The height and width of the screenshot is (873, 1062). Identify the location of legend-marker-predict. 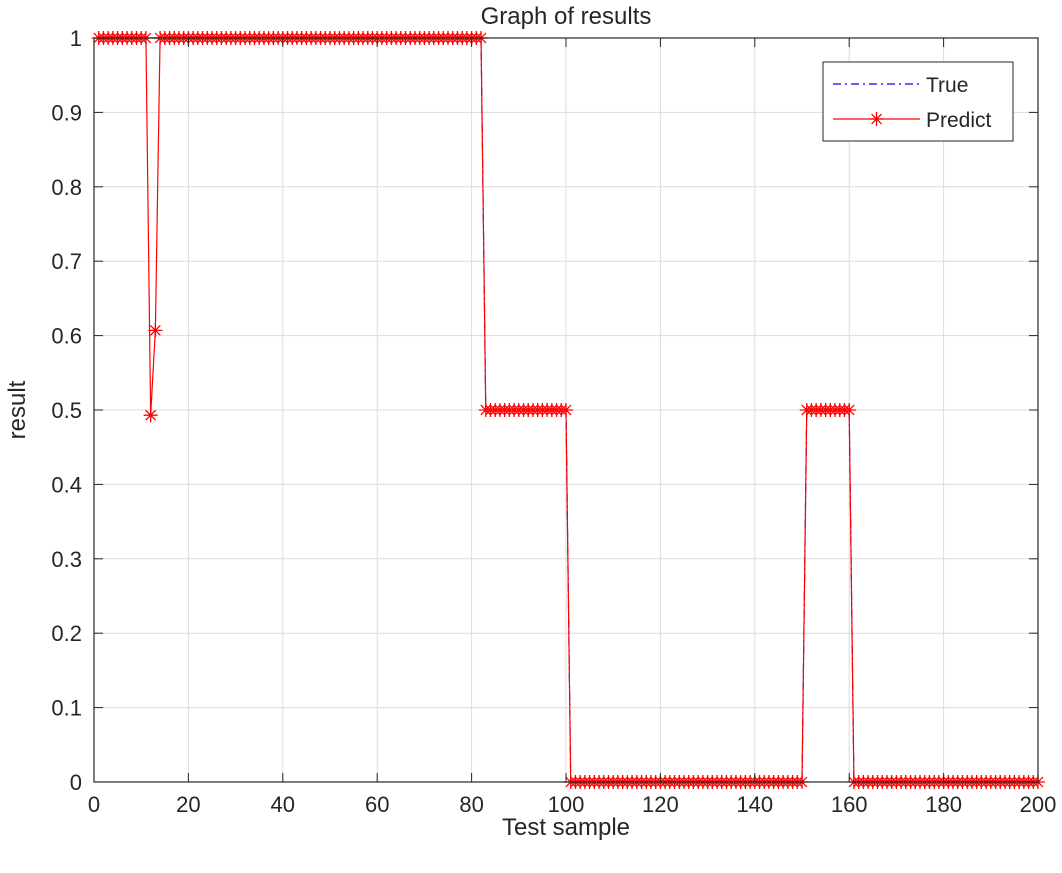
(876, 119).